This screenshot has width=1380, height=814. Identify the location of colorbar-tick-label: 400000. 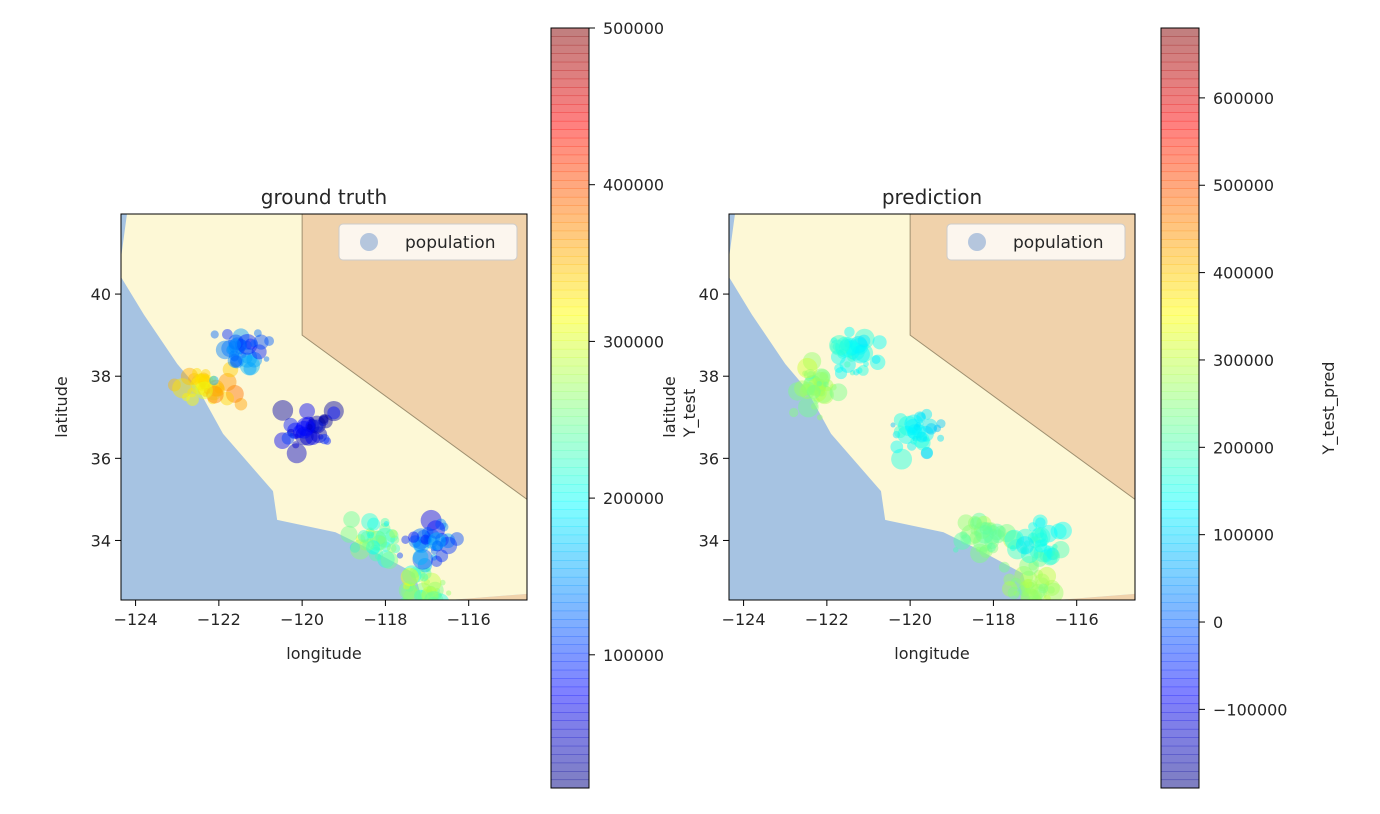
(1243, 273).